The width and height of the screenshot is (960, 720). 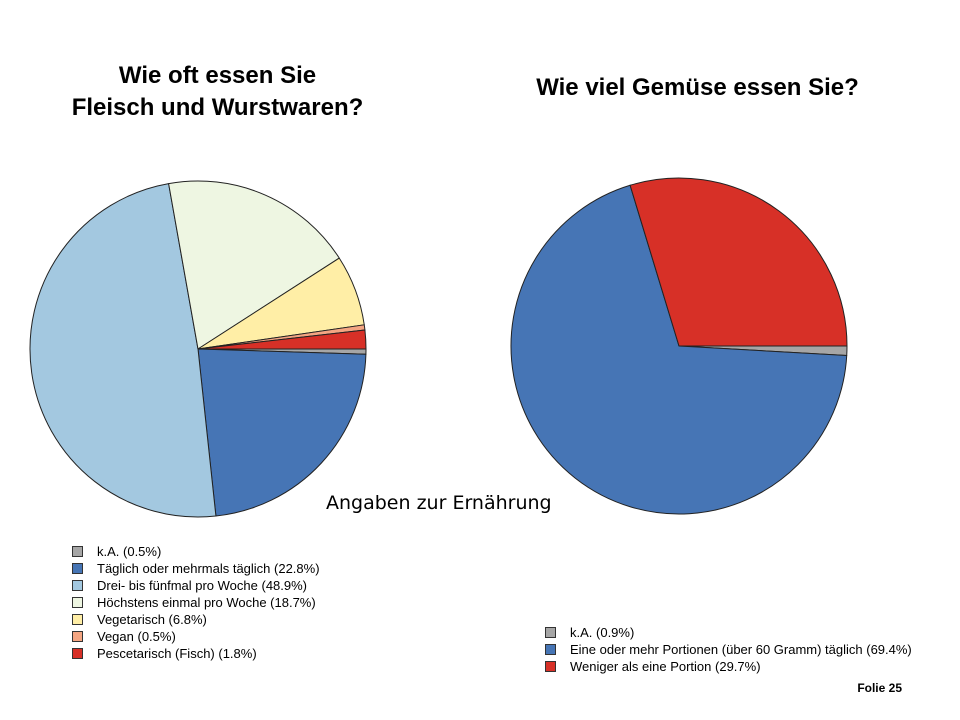 I want to click on chart-title-vegetables: Wie viel Gemüse essen Sie?, so click(x=697, y=87).